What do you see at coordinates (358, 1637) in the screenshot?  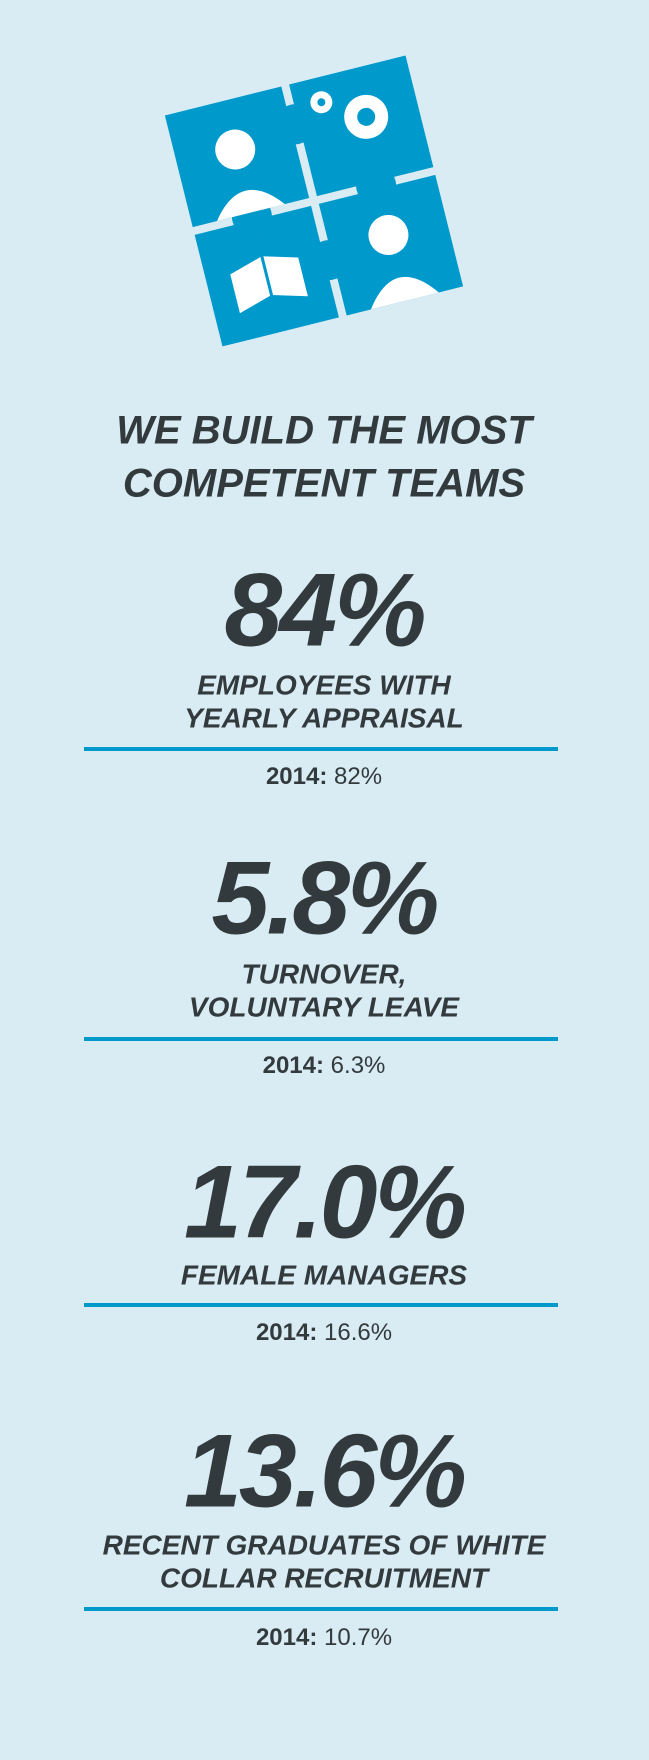 I see `previous-year-value: 10.7%` at bounding box center [358, 1637].